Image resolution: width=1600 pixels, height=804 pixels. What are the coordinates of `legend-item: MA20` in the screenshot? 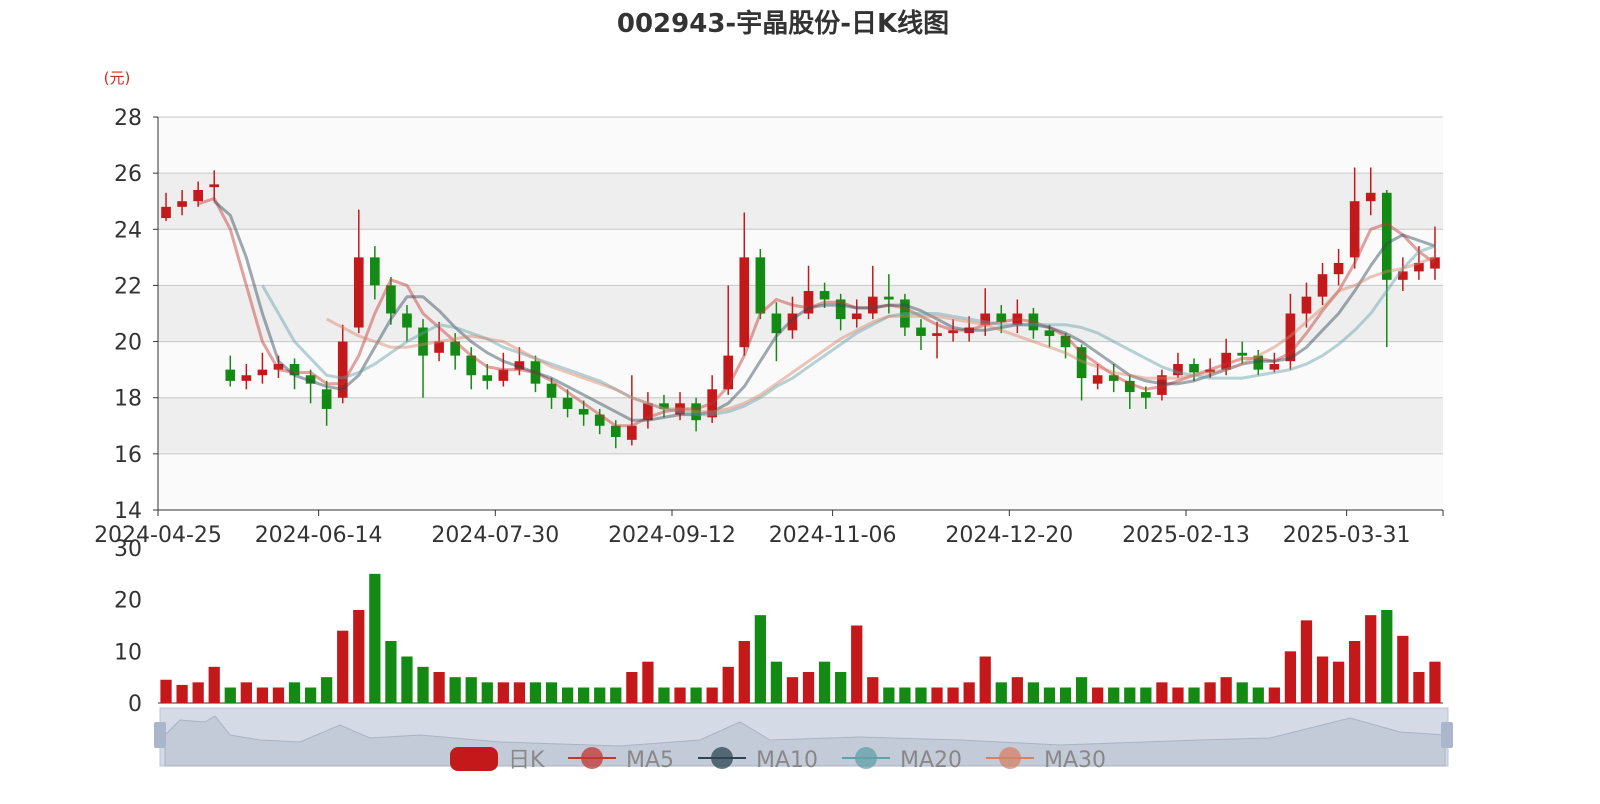 It's located at (902, 760).